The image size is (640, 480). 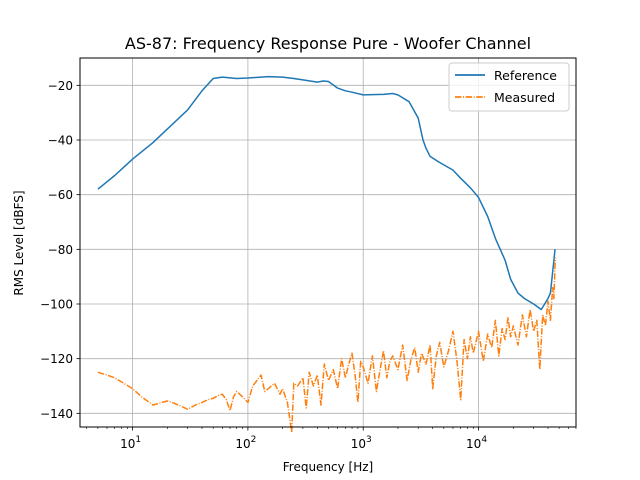 I want to click on x-tick-label: 10³, so click(x=361, y=443).